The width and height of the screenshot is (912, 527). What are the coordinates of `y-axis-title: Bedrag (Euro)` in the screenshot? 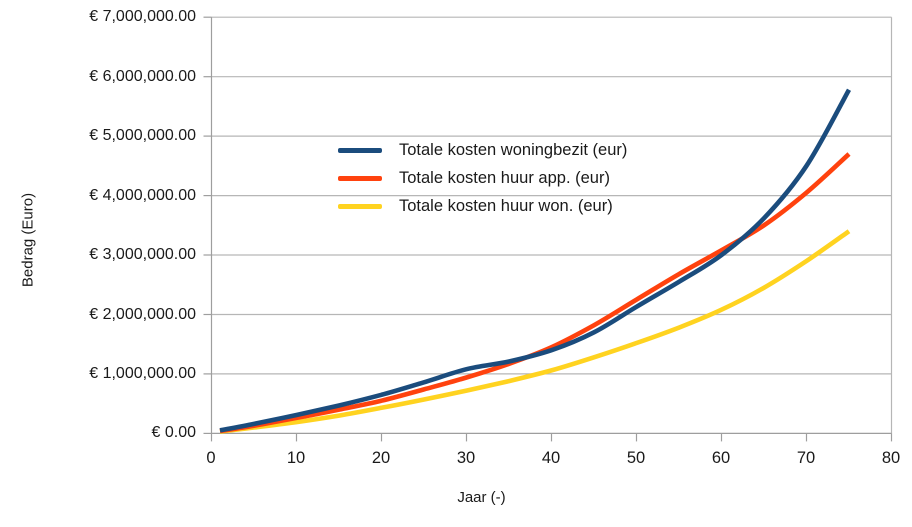 It's located at (28, 240).